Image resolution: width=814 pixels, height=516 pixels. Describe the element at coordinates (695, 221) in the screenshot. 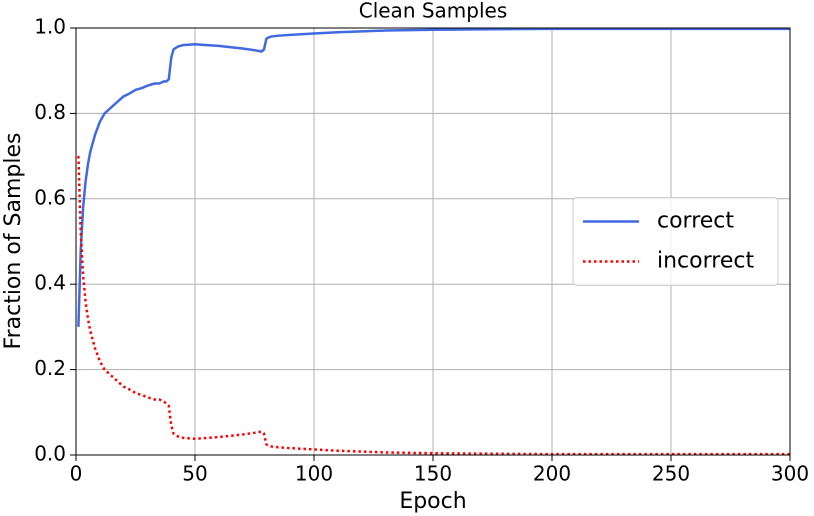

I see `legend-label: correct` at that location.